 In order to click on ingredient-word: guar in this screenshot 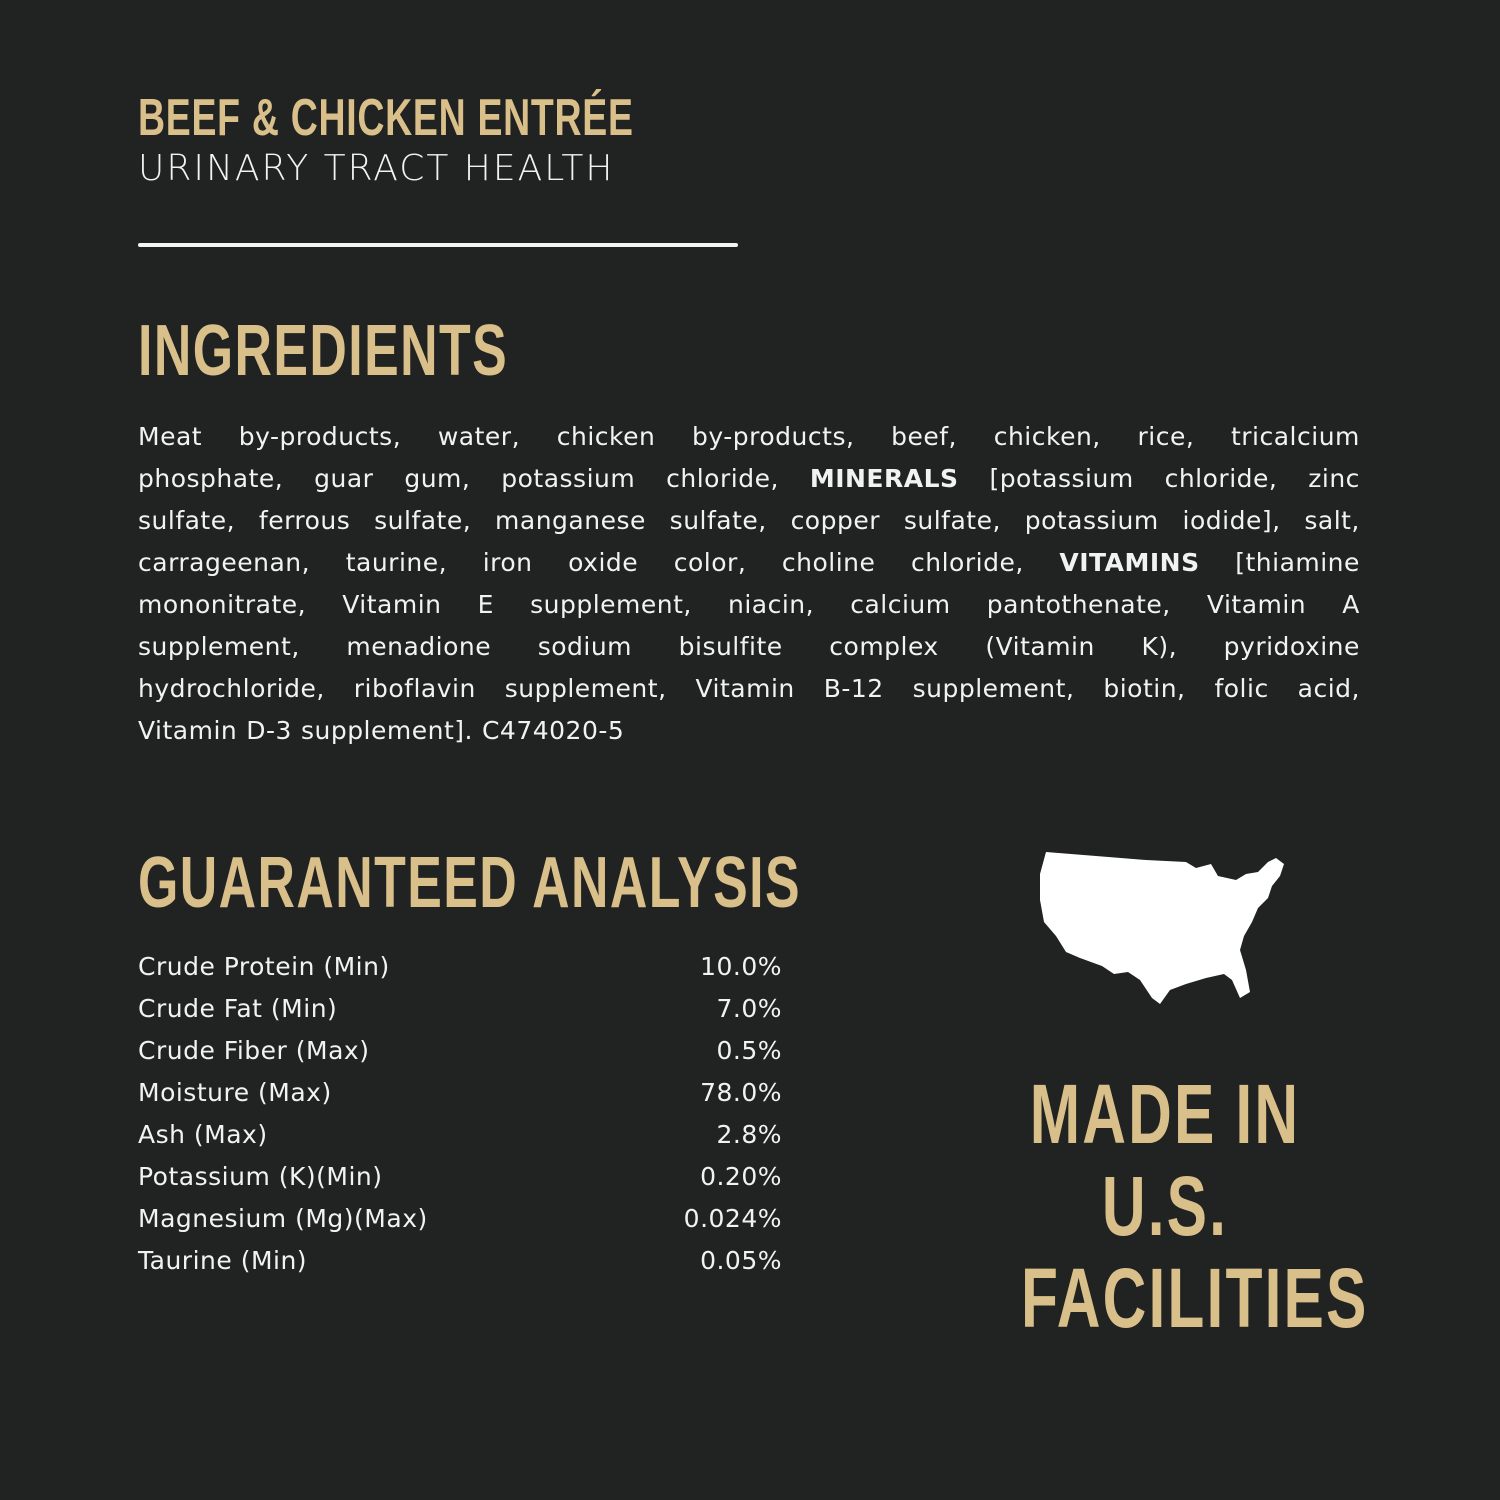, I will do `click(344, 478)`.